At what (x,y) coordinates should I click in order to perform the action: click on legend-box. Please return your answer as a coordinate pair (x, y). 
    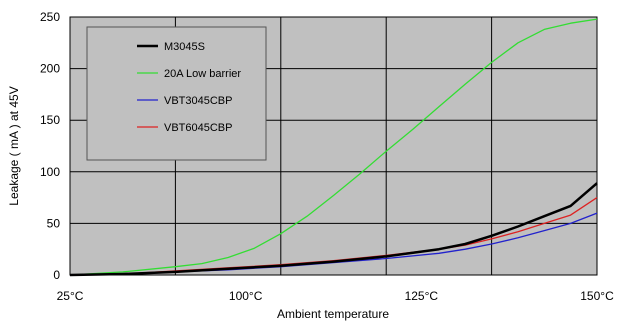
    Looking at the image, I should click on (176, 93).